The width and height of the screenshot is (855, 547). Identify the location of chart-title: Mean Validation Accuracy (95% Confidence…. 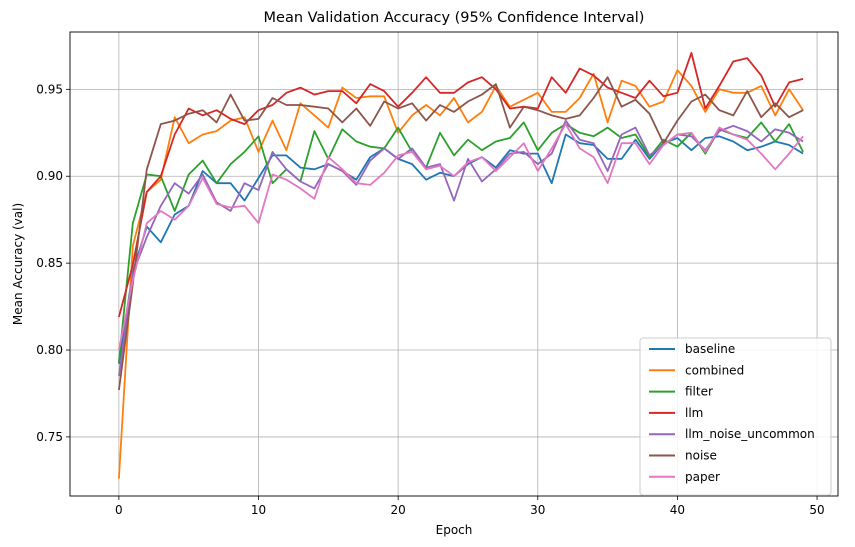
(454, 18).